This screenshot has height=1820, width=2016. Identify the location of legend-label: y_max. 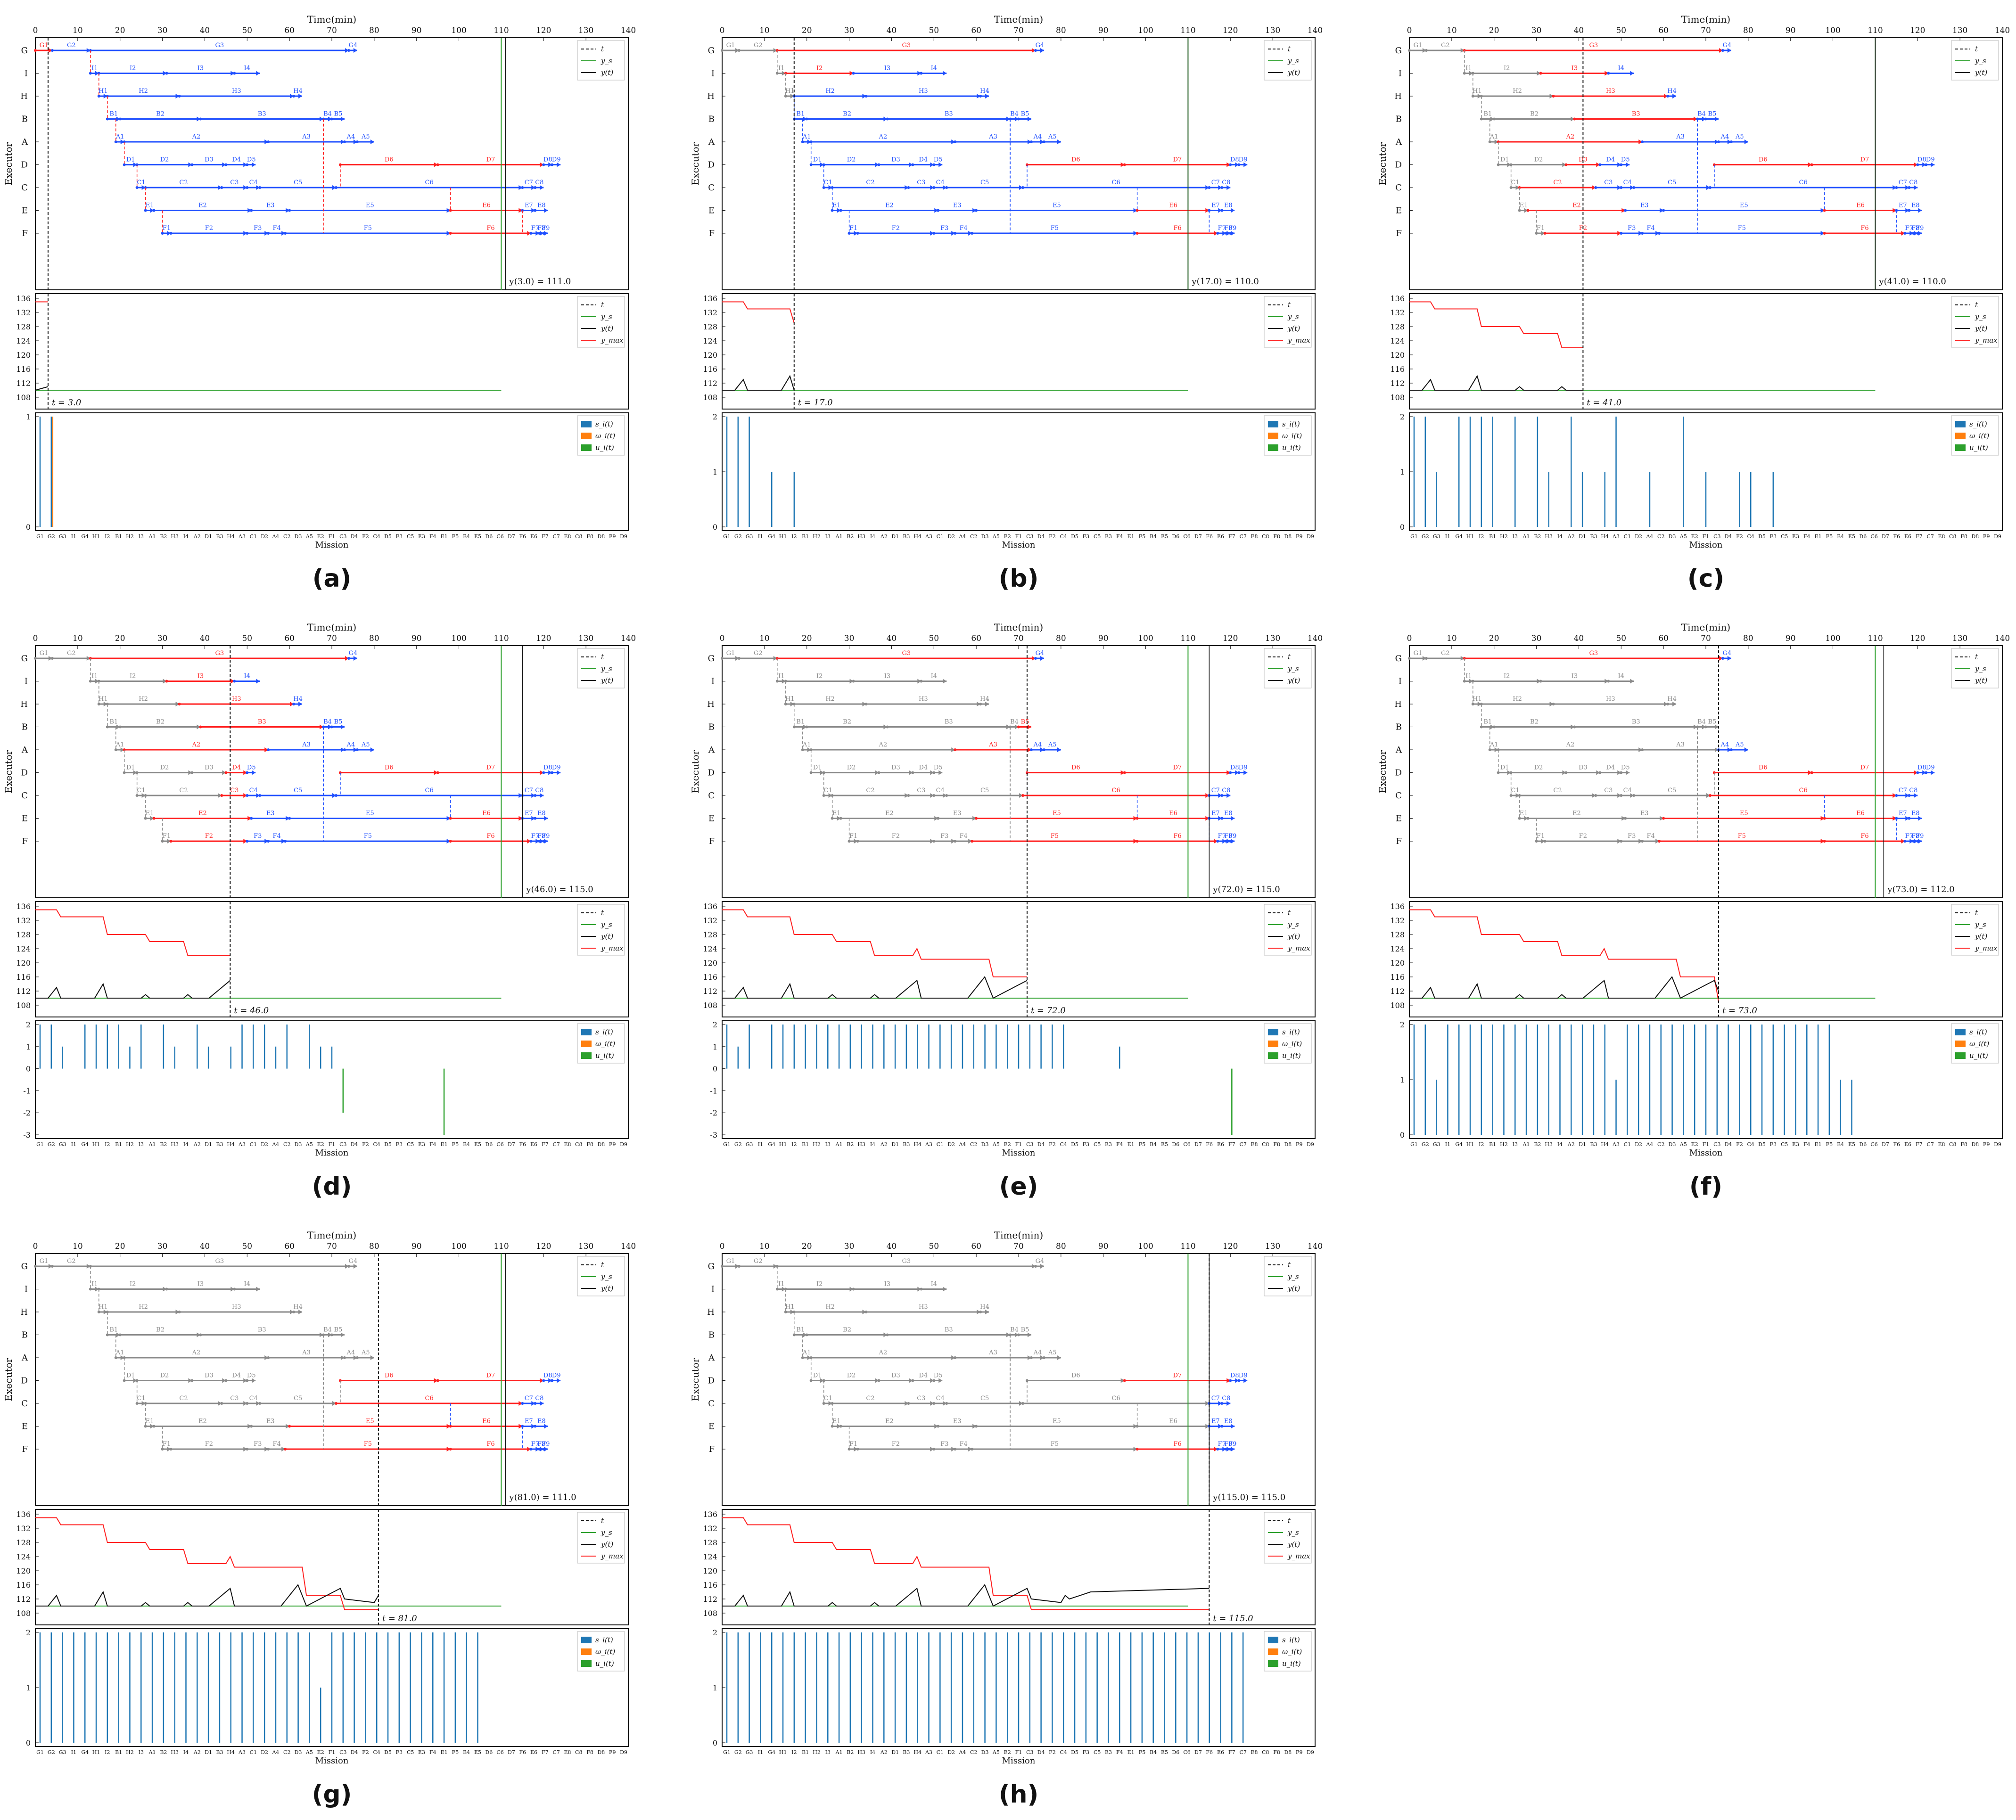
(1298, 340).